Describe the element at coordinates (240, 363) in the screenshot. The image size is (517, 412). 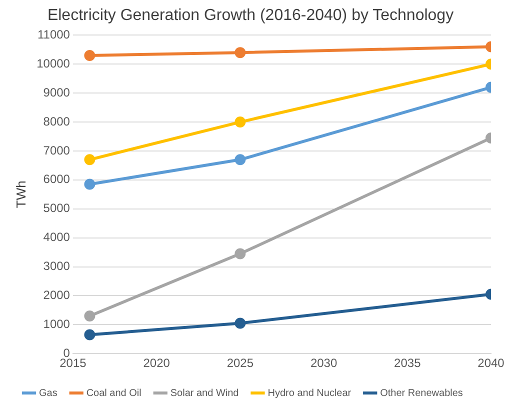
I see `x-tick-label: 2025` at that location.